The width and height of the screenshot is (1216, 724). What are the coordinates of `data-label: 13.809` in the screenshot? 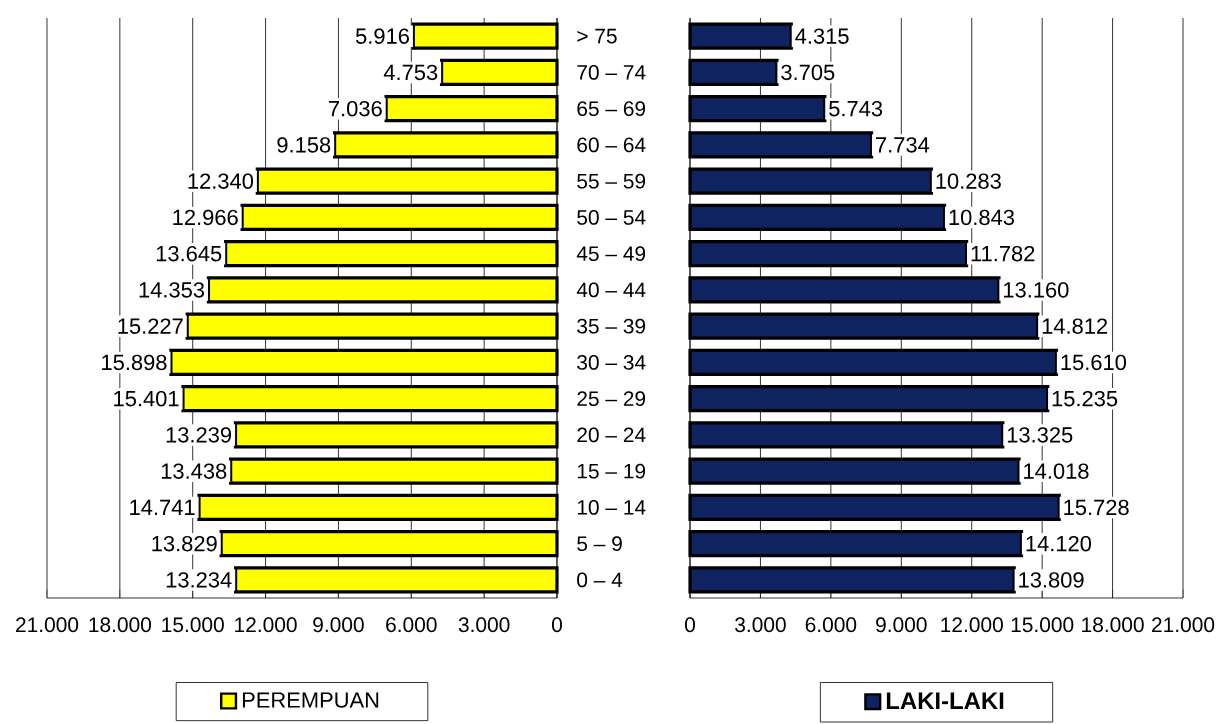 It's located at (1051, 580).